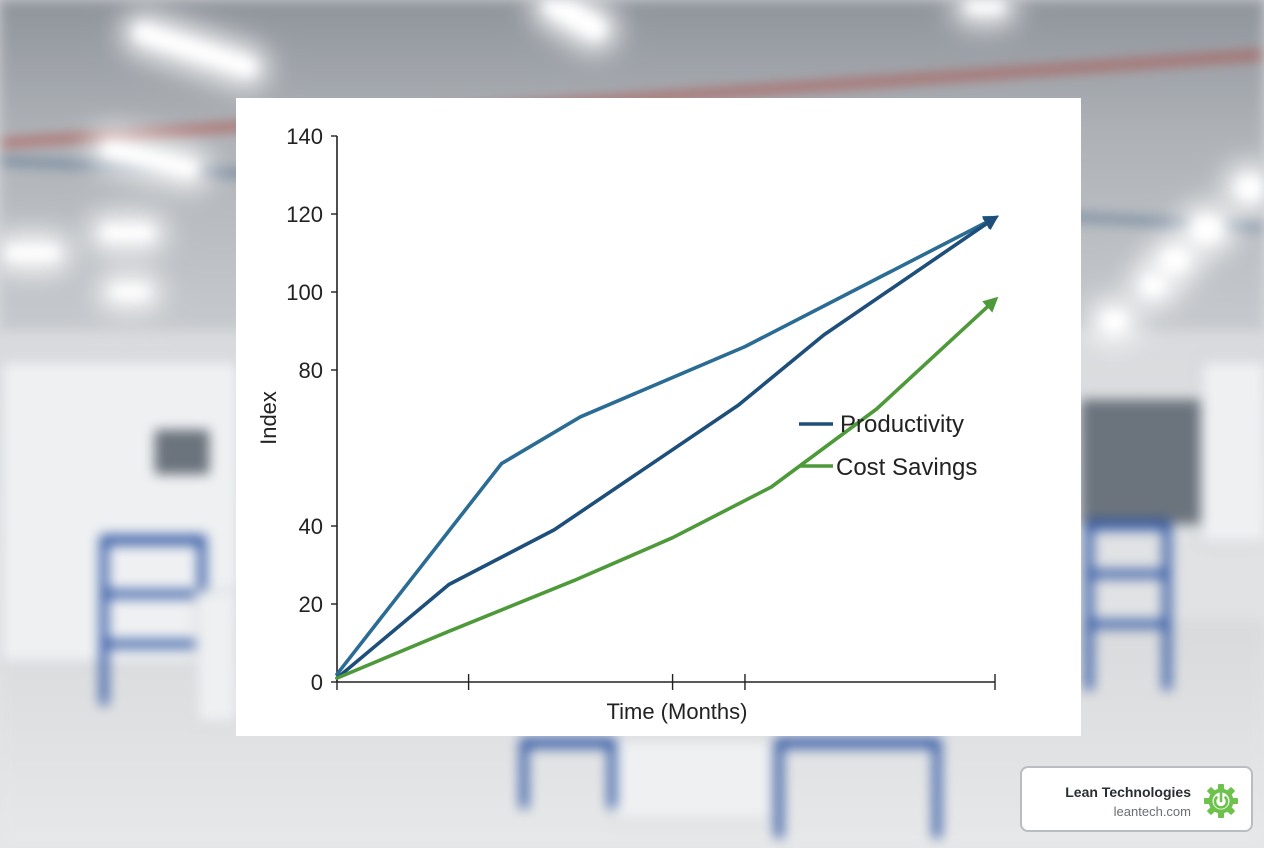  I want to click on brand-name: Lean Technologies, so click(1128, 792).